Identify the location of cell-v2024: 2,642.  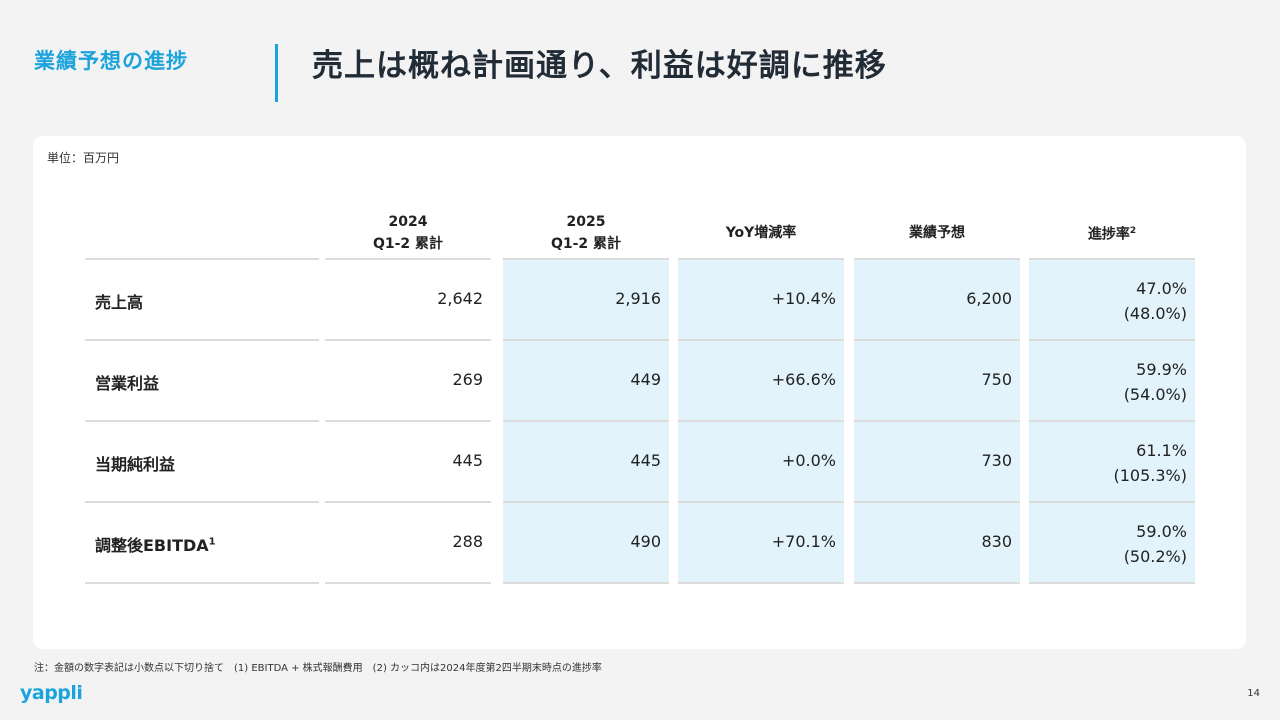
(460, 298).